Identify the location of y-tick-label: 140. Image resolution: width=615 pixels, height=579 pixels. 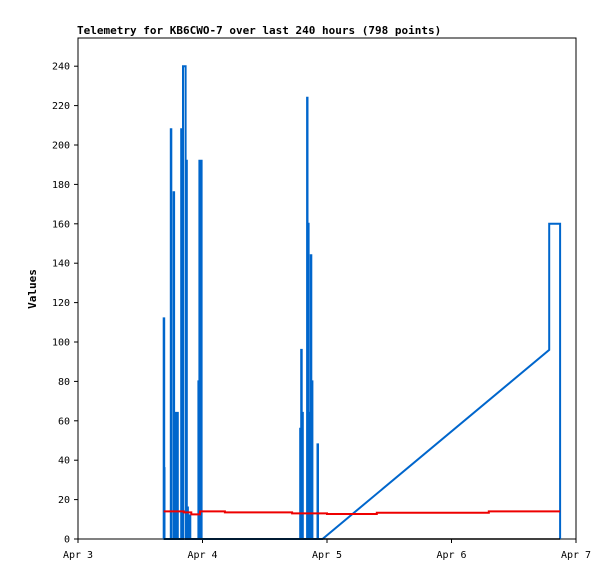
(61, 264).